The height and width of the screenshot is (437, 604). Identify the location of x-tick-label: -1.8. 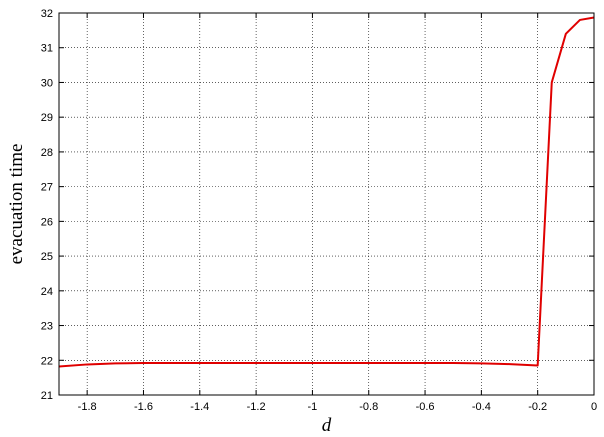
(87, 407).